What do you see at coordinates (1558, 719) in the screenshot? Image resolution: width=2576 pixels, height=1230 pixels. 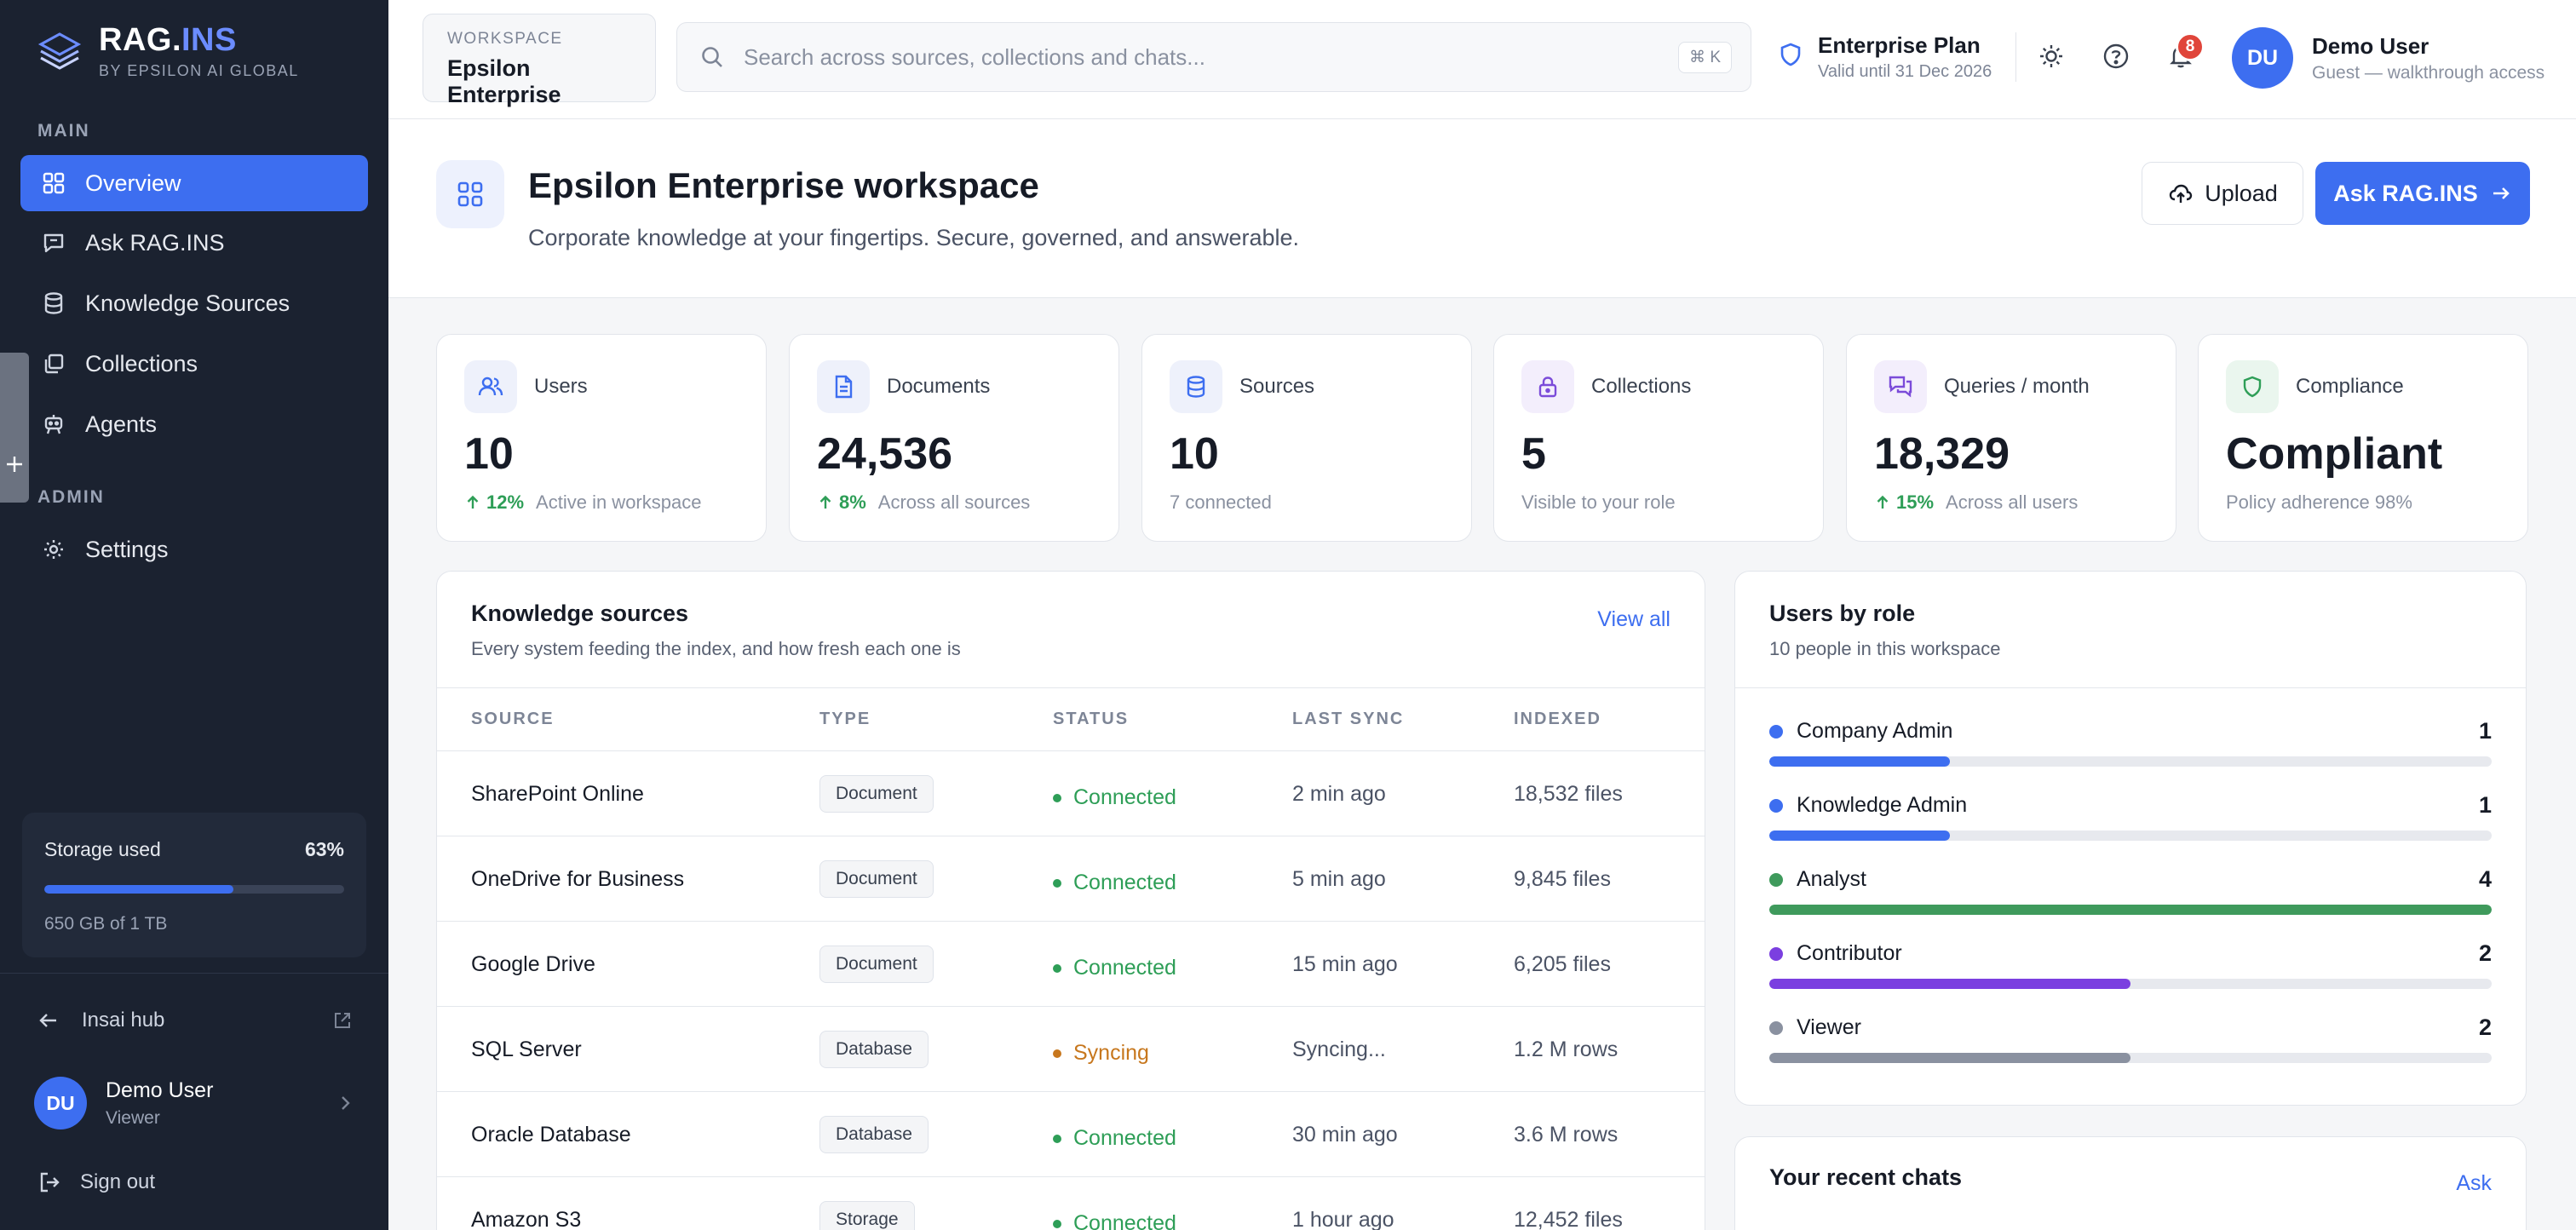 I see `column-header-indexed: INDEXED` at bounding box center [1558, 719].